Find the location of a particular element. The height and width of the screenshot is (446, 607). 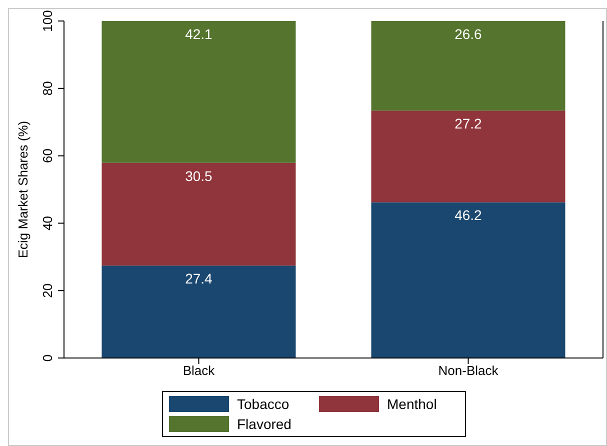

x-tick-label: Non-Black is located at coordinates (468, 370).